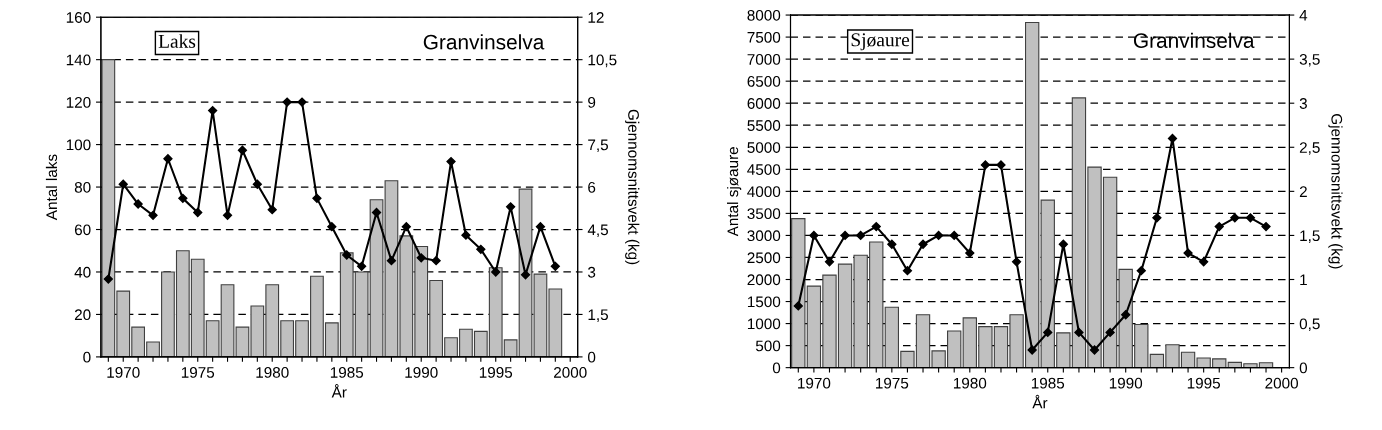 The height and width of the screenshot is (430, 1382). What do you see at coordinates (880, 42) in the screenshot?
I see `annotation: Sjøaure` at bounding box center [880, 42].